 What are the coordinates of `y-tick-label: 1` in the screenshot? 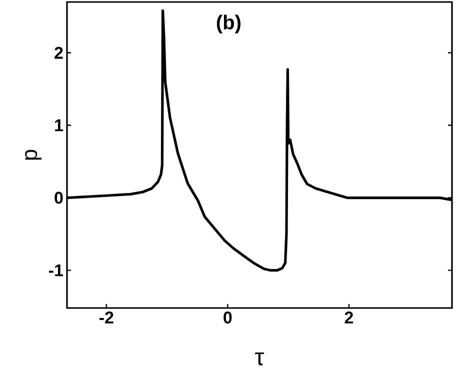 It's located at (59, 125).